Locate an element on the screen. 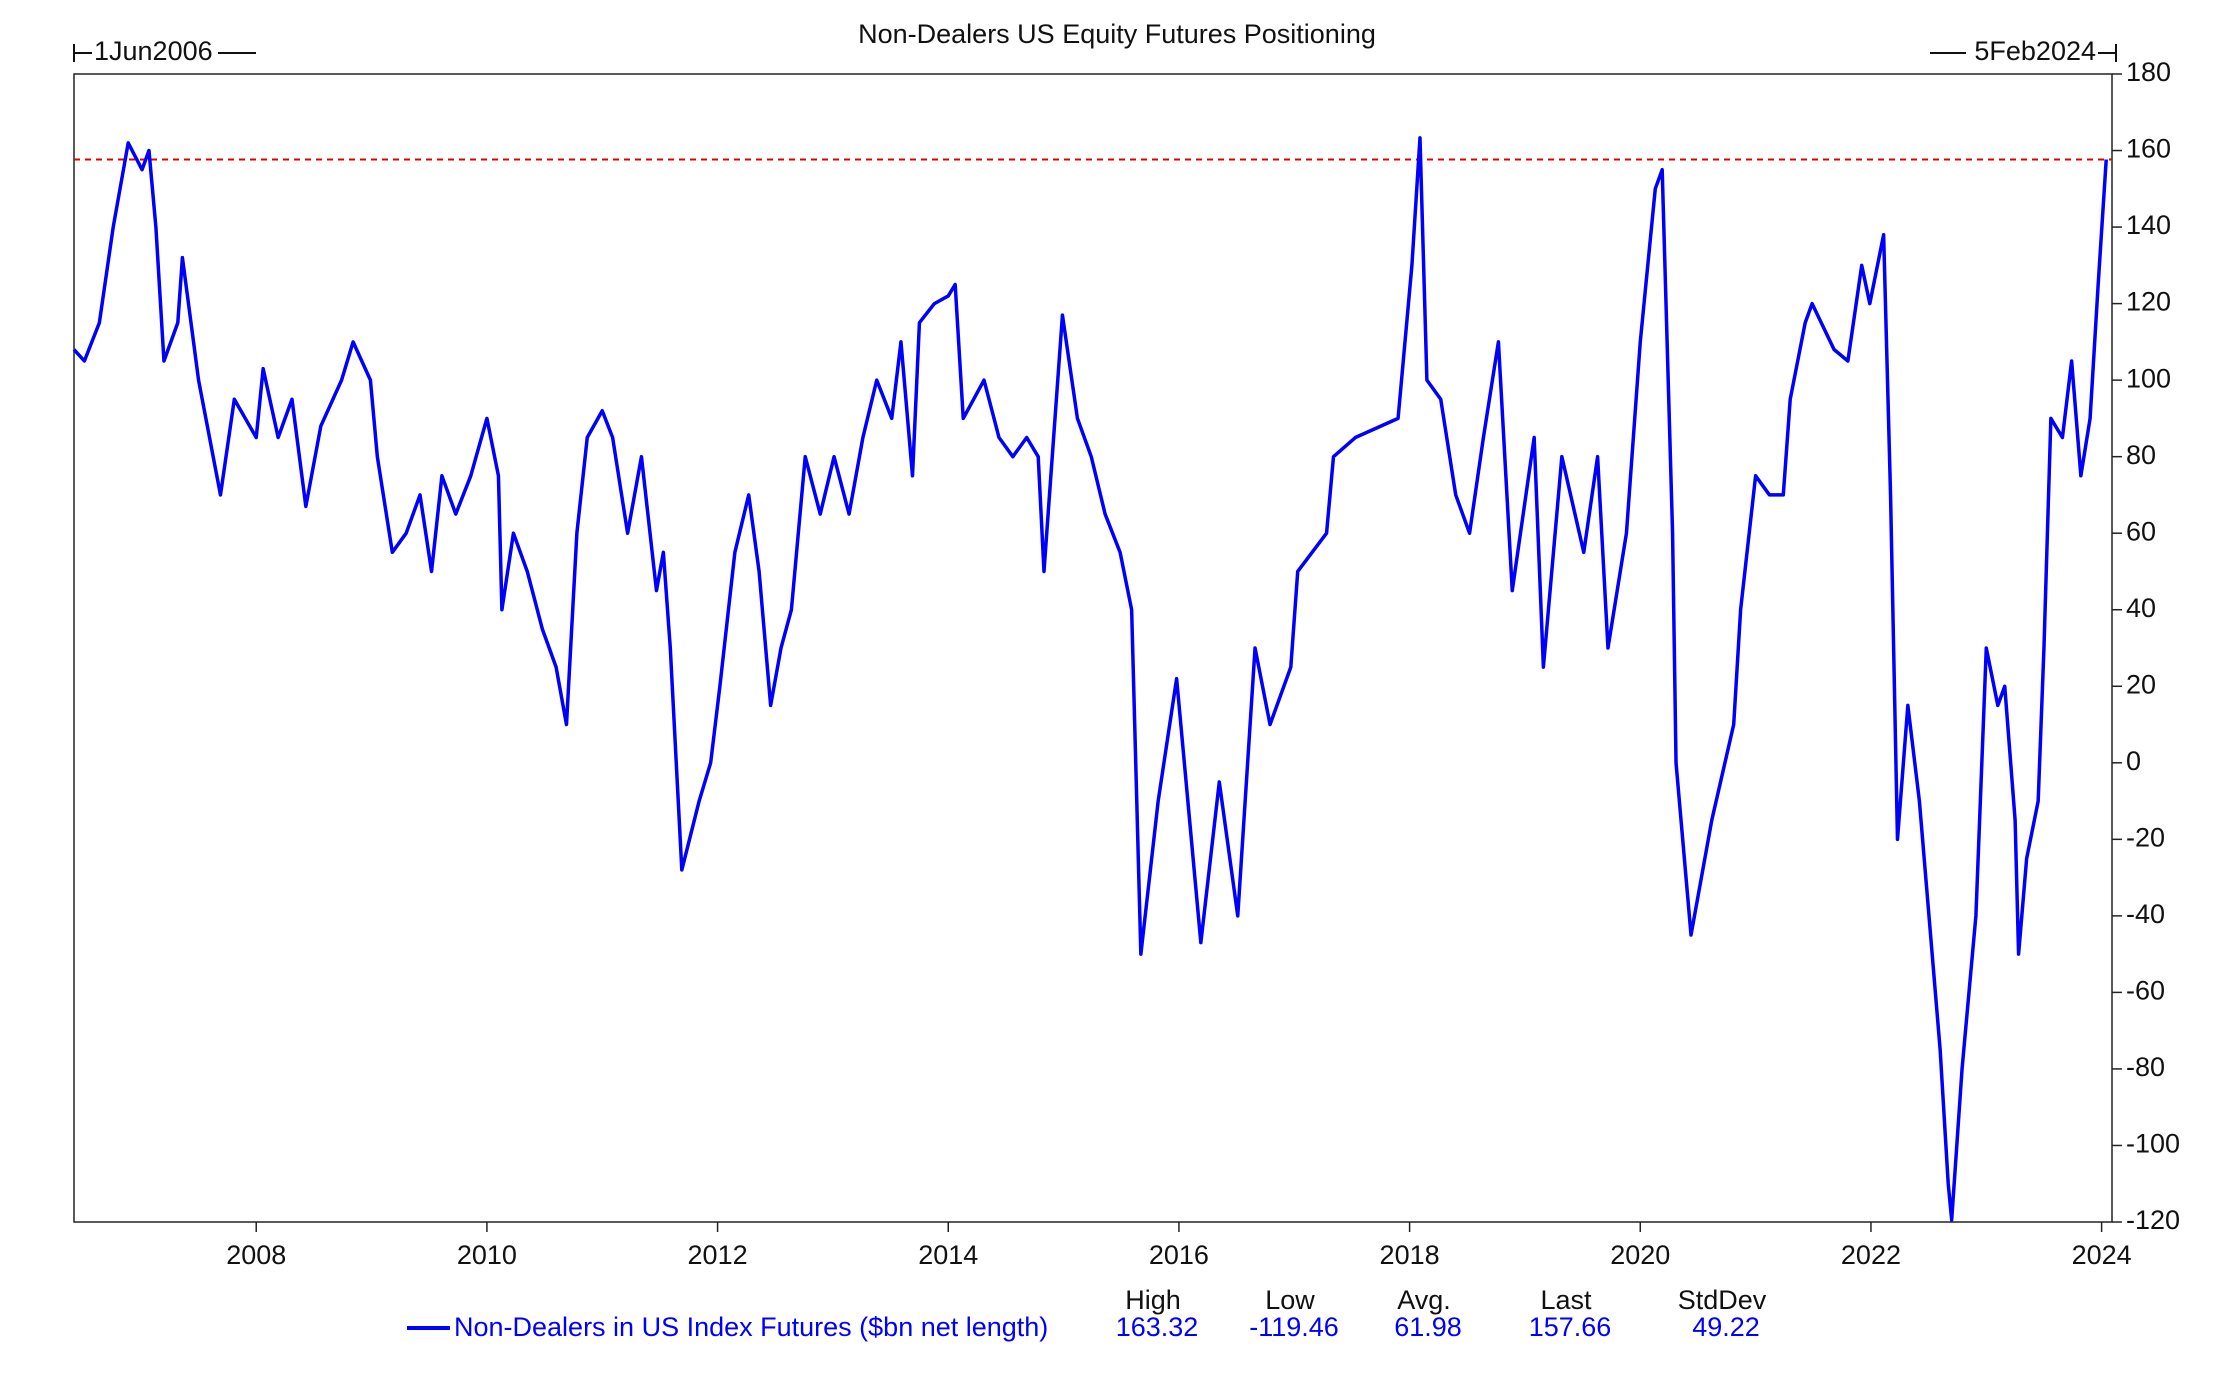  x-tick-label: 2008 is located at coordinates (256, 1255).